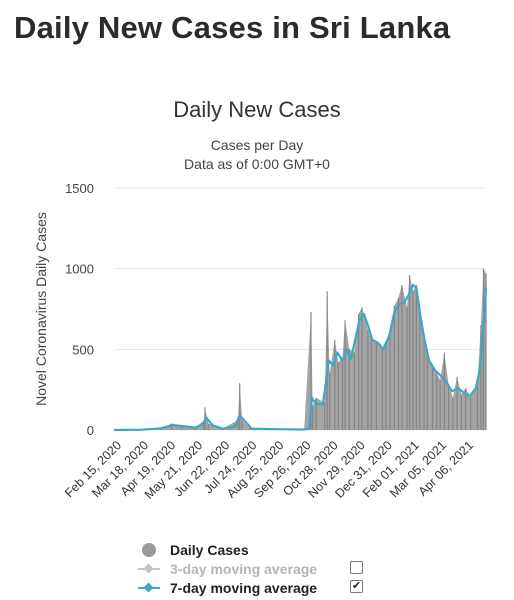  I want to click on legend-item-7day-average: 7-day moving average ✔, so click(250, 587).